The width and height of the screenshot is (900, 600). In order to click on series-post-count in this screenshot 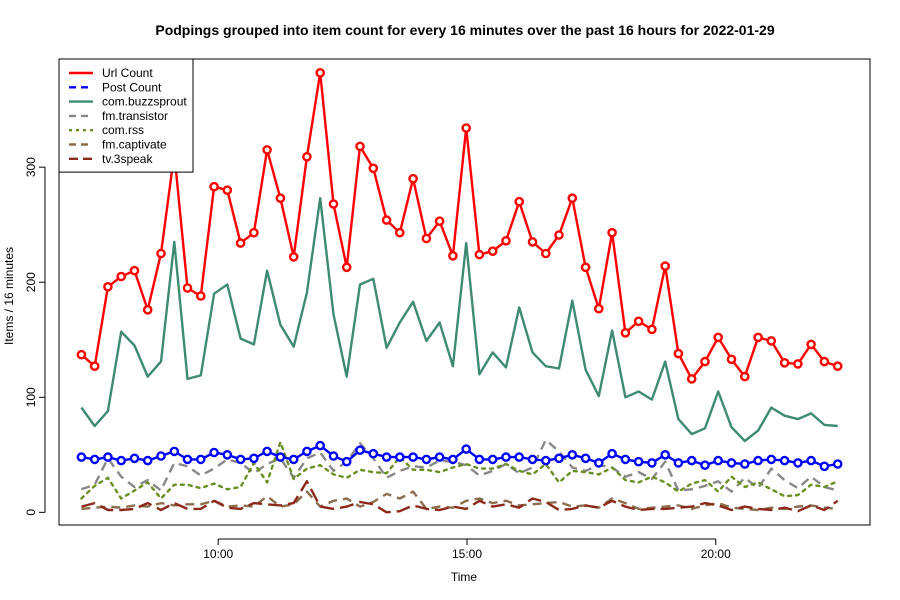, I will do `click(459, 456)`.